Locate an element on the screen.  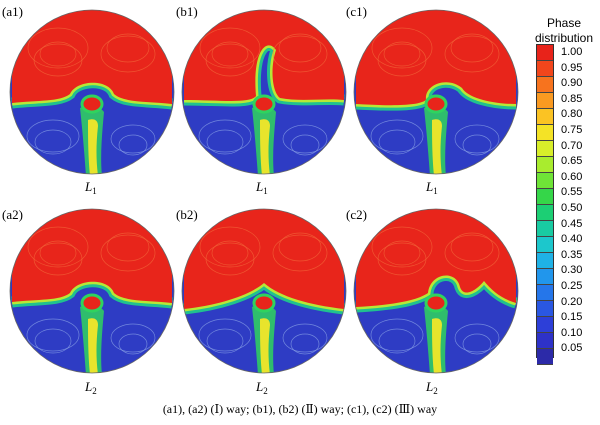
panel-label-b1: (b1) is located at coordinates (187, 11).